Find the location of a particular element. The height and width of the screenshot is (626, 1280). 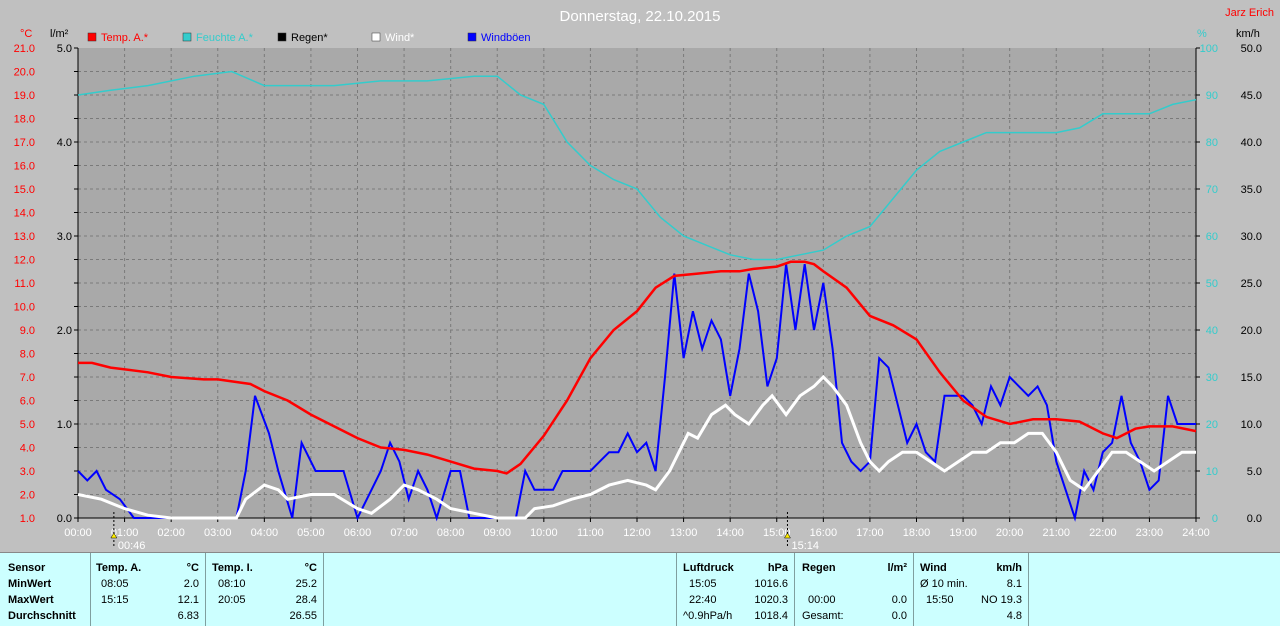

stats-col-rain: Regen l/m² 00:00 0.0 Gesamt: 0.0 is located at coordinates (854, 589).